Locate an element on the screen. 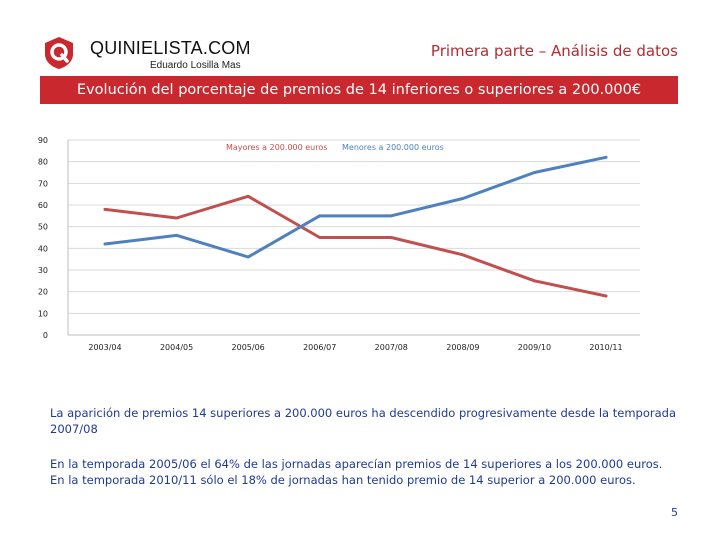  y-tick-label: 60 is located at coordinates (43, 205).